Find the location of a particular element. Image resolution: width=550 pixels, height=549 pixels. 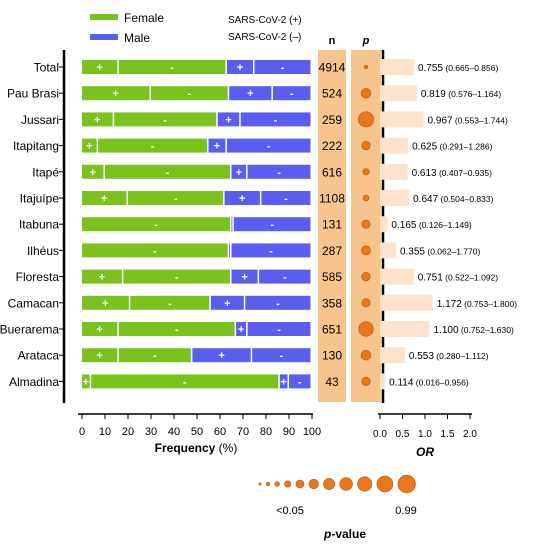

frequency-axis-title: Frequency (%) is located at coordinates (196, 448).